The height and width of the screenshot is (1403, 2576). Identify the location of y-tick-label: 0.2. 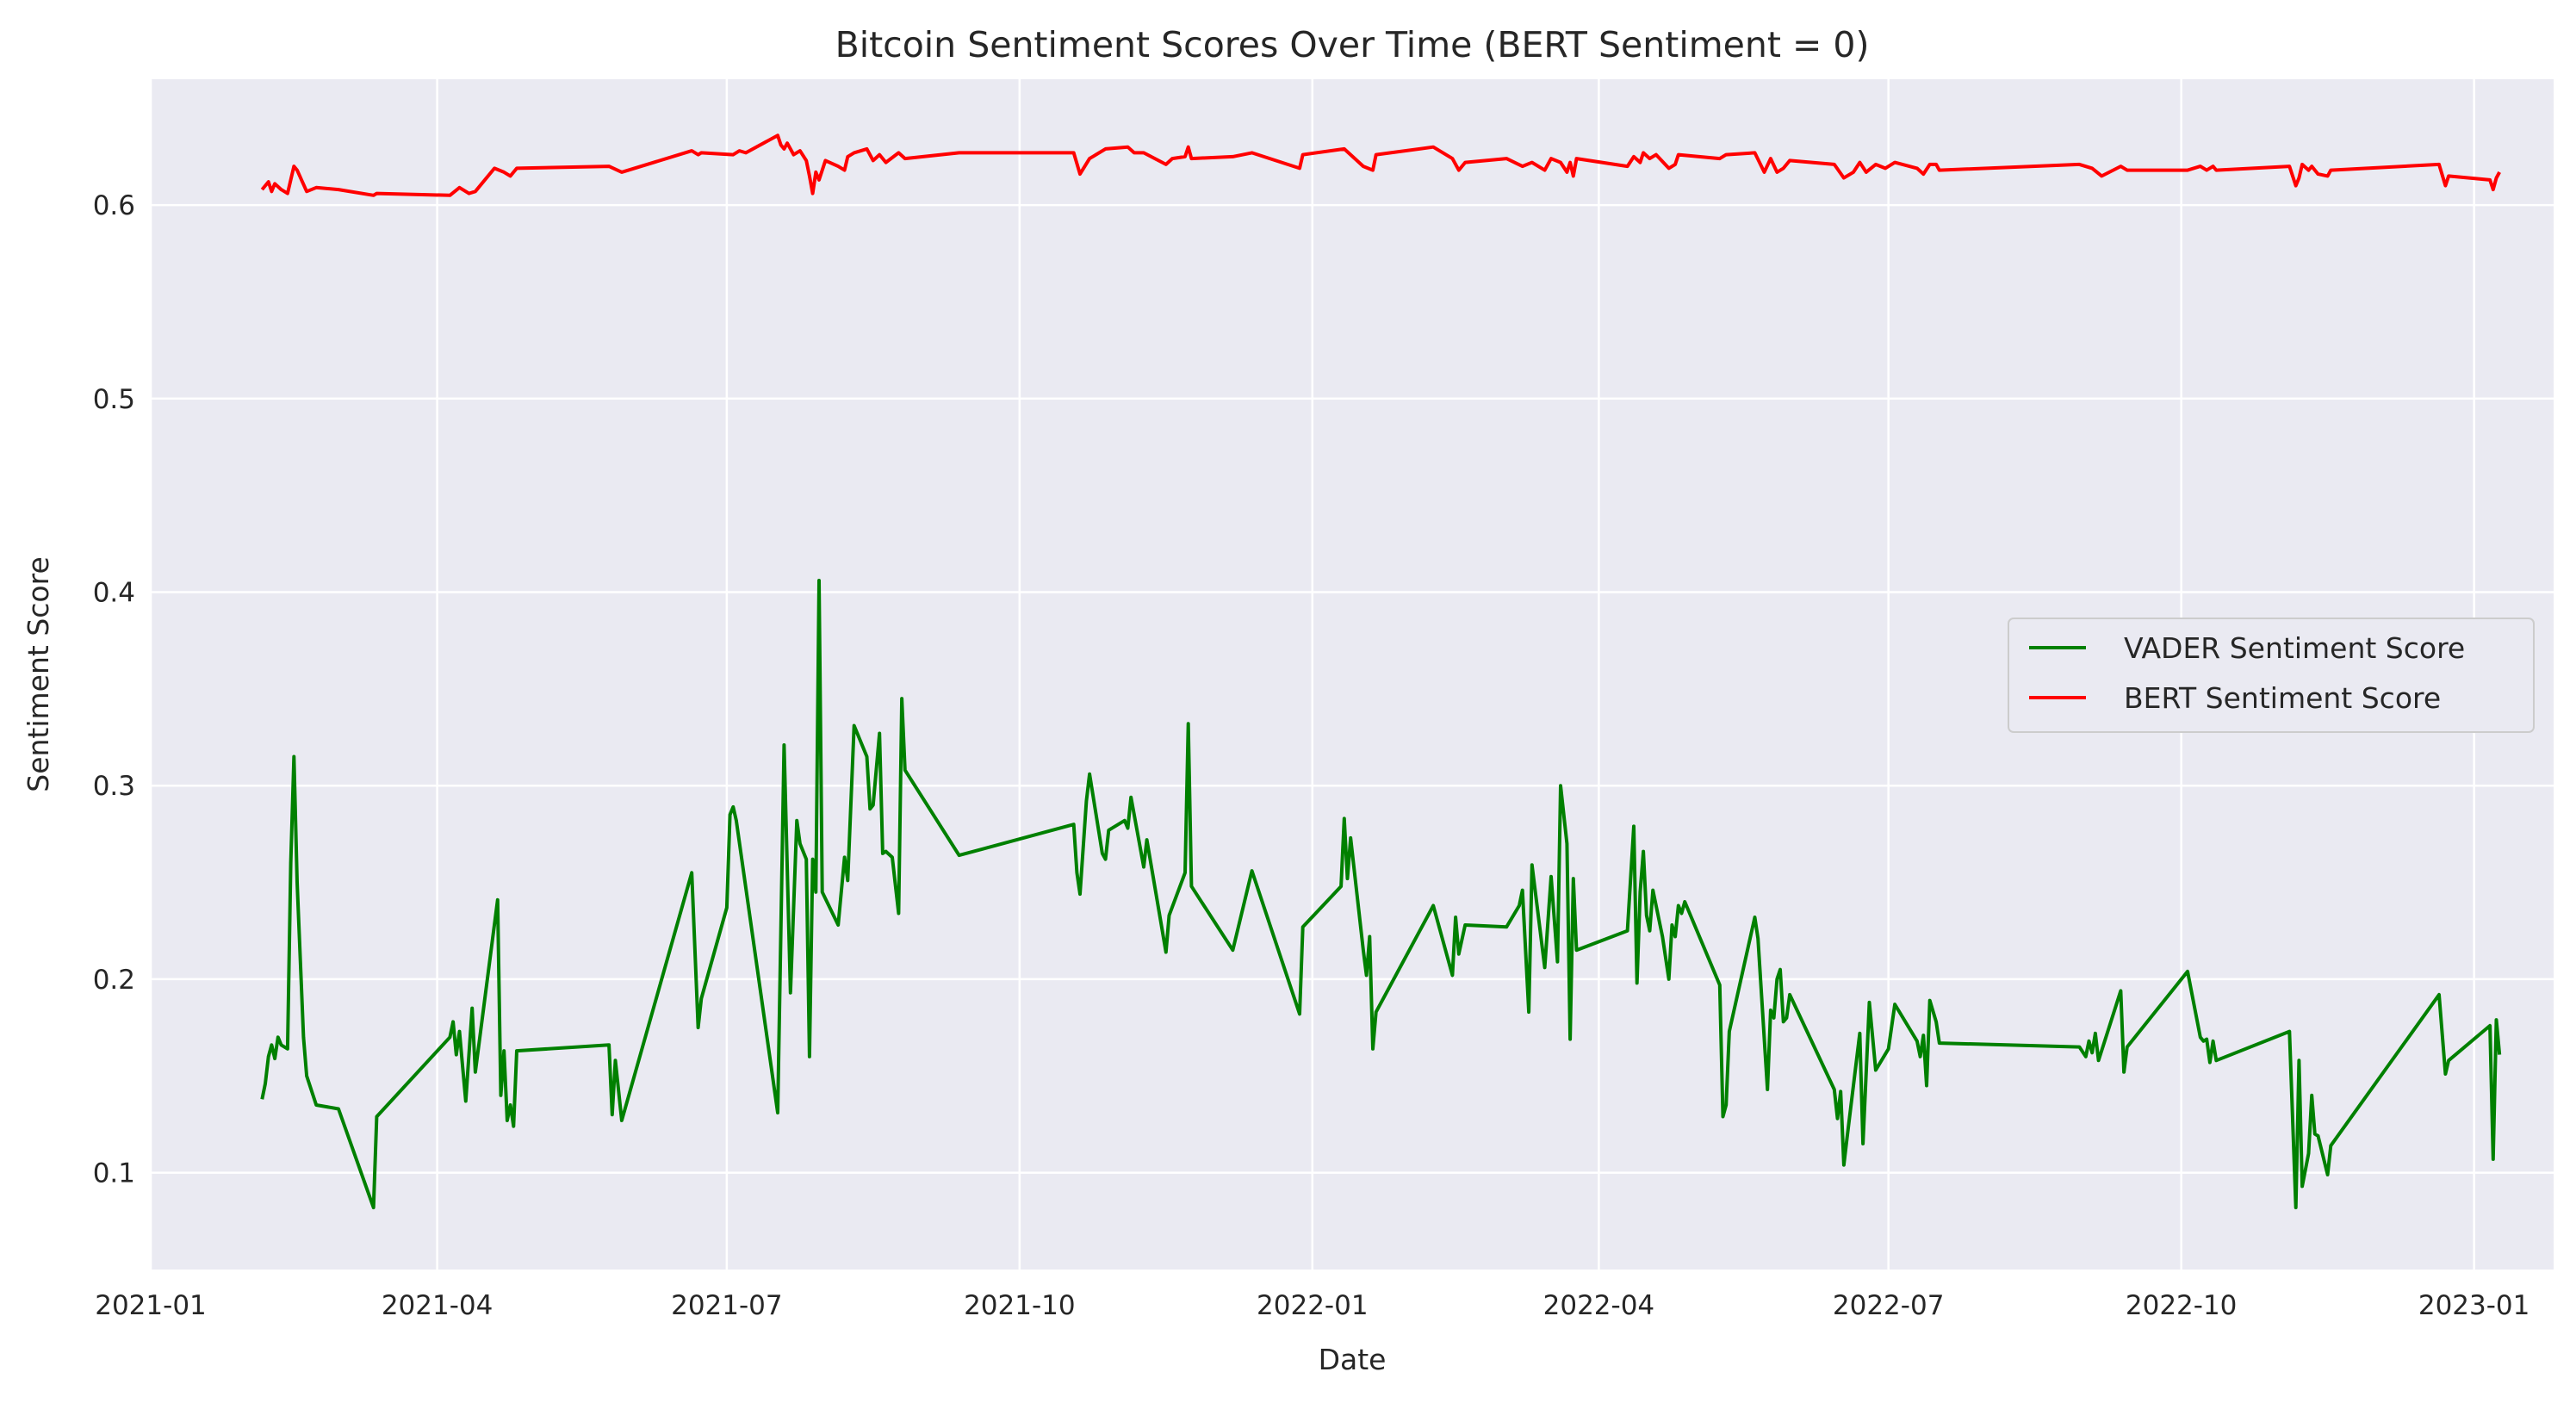
(114, 980).